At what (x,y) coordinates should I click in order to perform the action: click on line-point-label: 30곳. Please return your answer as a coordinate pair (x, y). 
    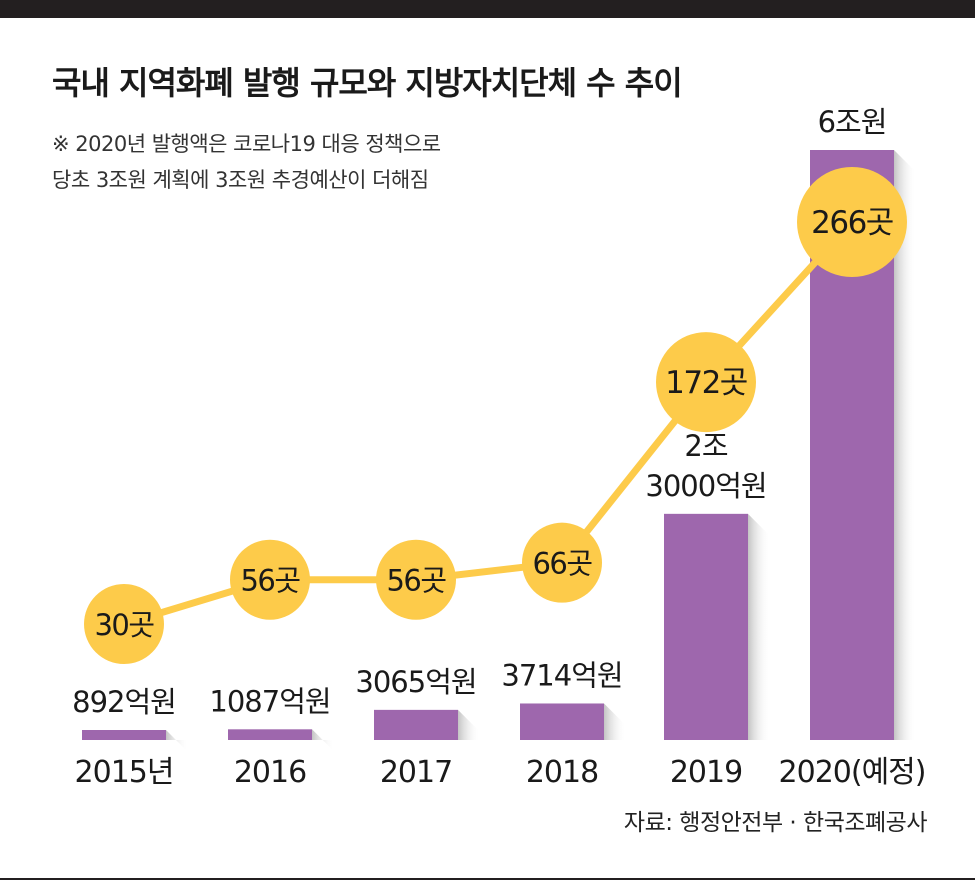
    Looking at the image, I should click on (124, 625).